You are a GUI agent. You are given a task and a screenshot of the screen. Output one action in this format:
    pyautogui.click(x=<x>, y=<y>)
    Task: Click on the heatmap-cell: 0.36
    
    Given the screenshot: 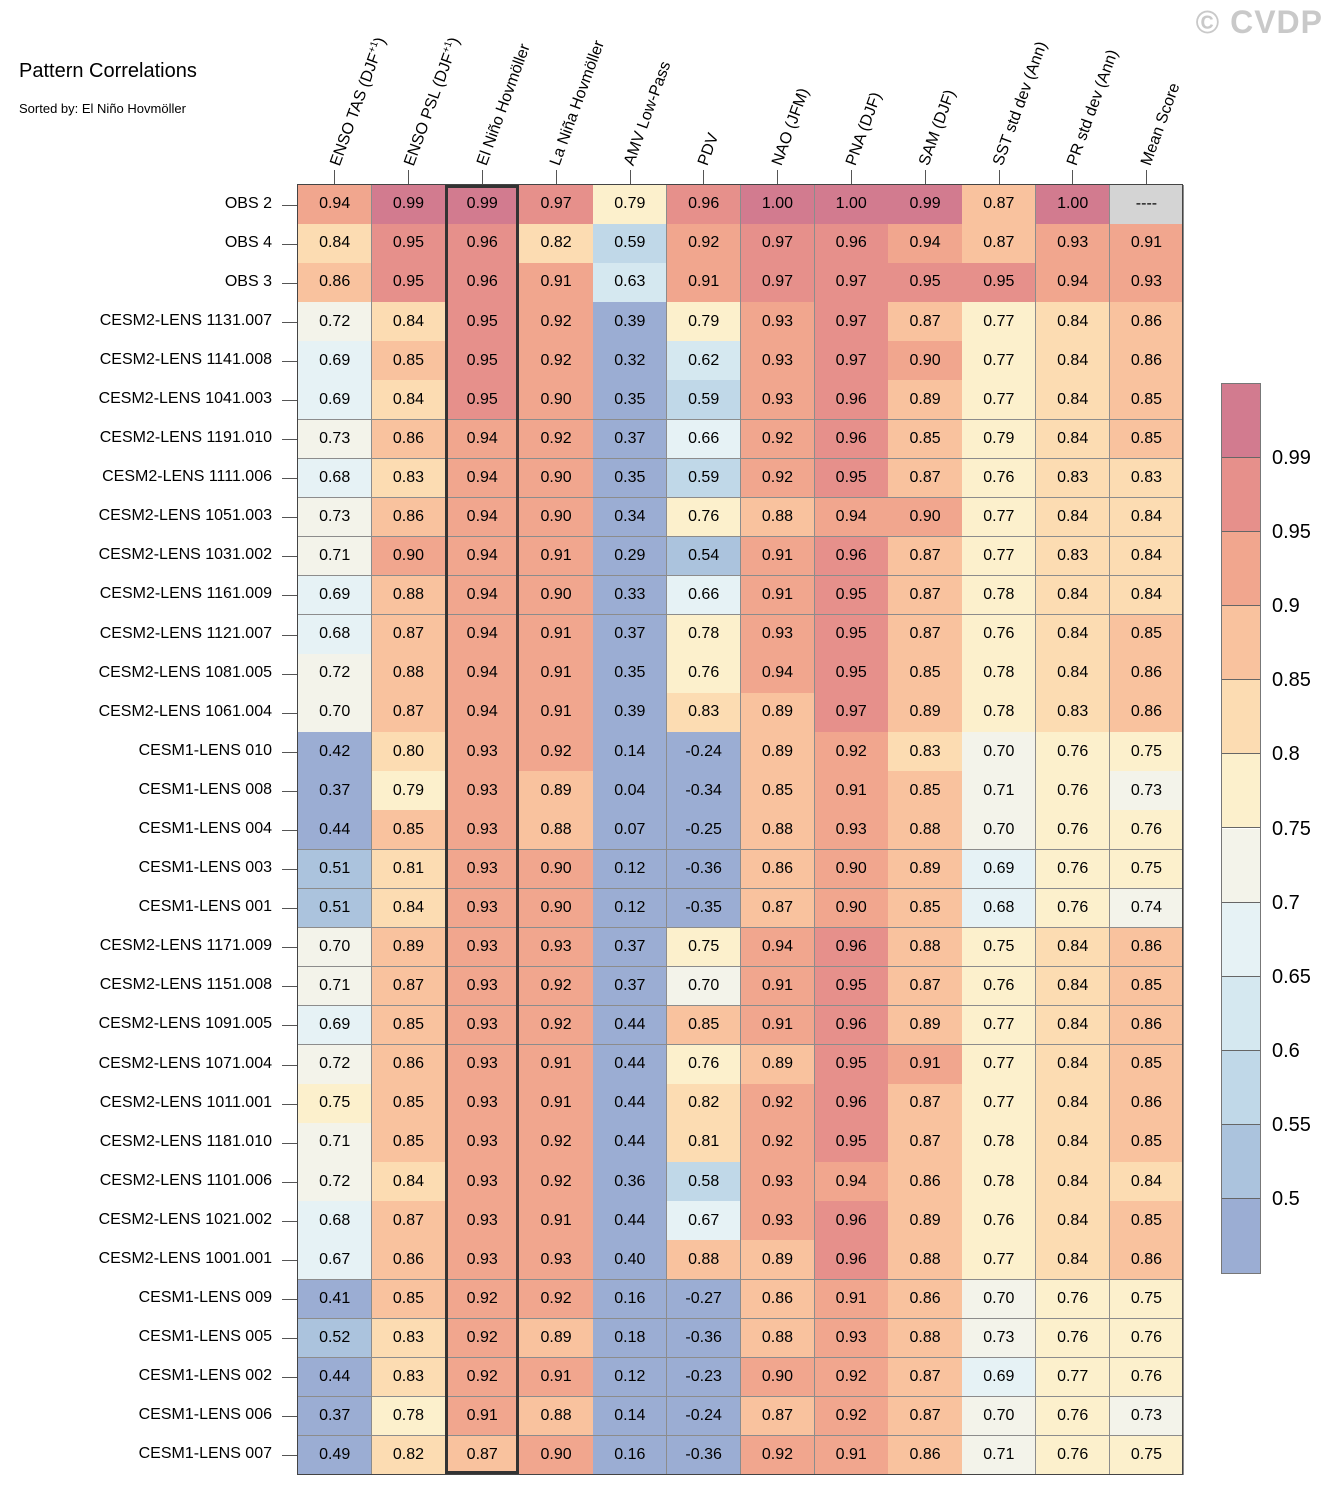 What is the action you would take?
    pyautogui.click(x=630, y=1182)
    